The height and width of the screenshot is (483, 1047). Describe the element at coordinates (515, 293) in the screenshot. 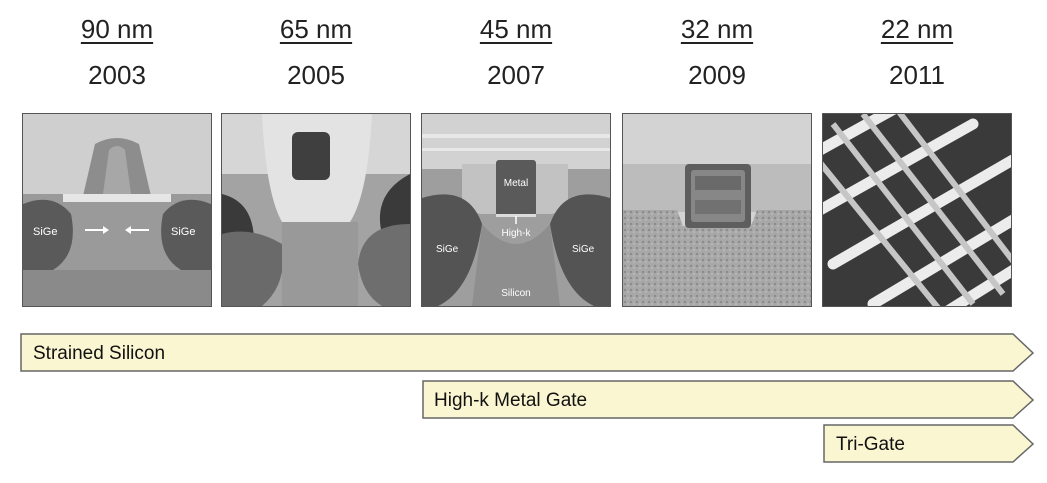

I see `silicon-label: Silicon` at that location.